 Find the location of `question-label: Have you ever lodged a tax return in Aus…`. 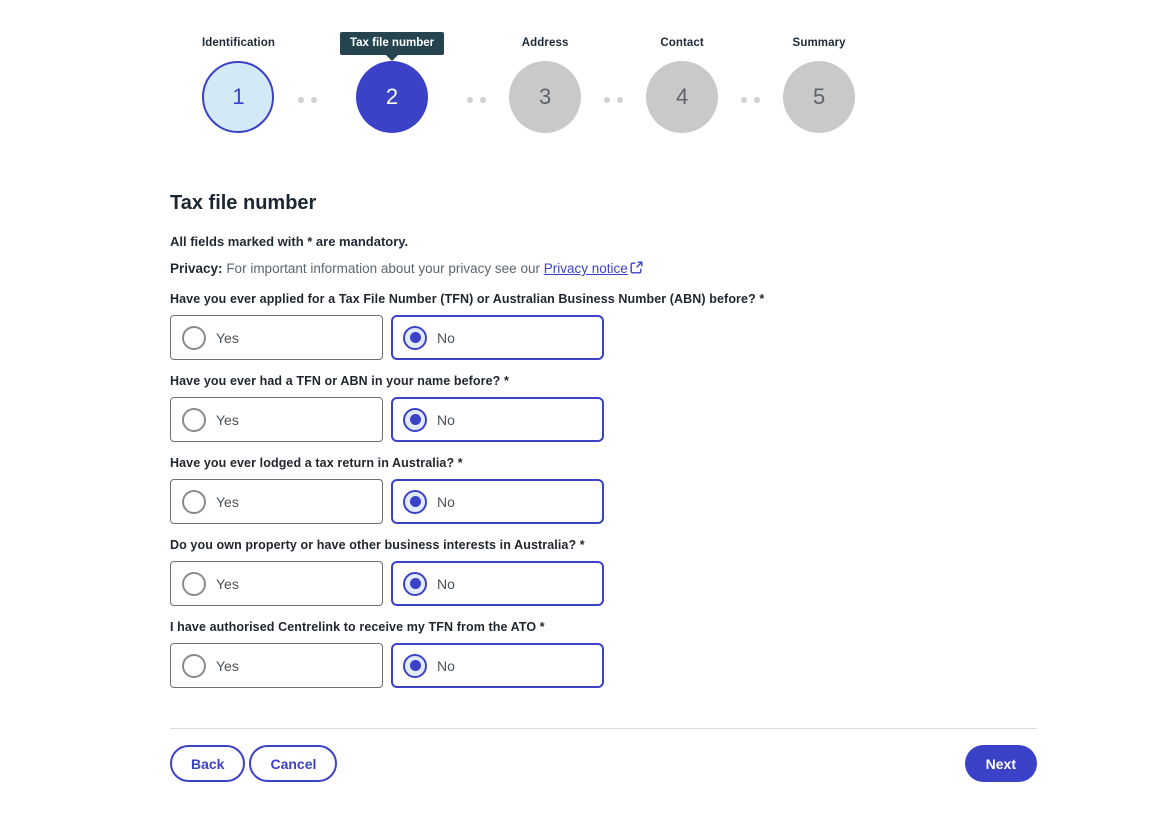

question-label: Have you ever lodged a tax return in Aus… is located at coordinates (316, 463).